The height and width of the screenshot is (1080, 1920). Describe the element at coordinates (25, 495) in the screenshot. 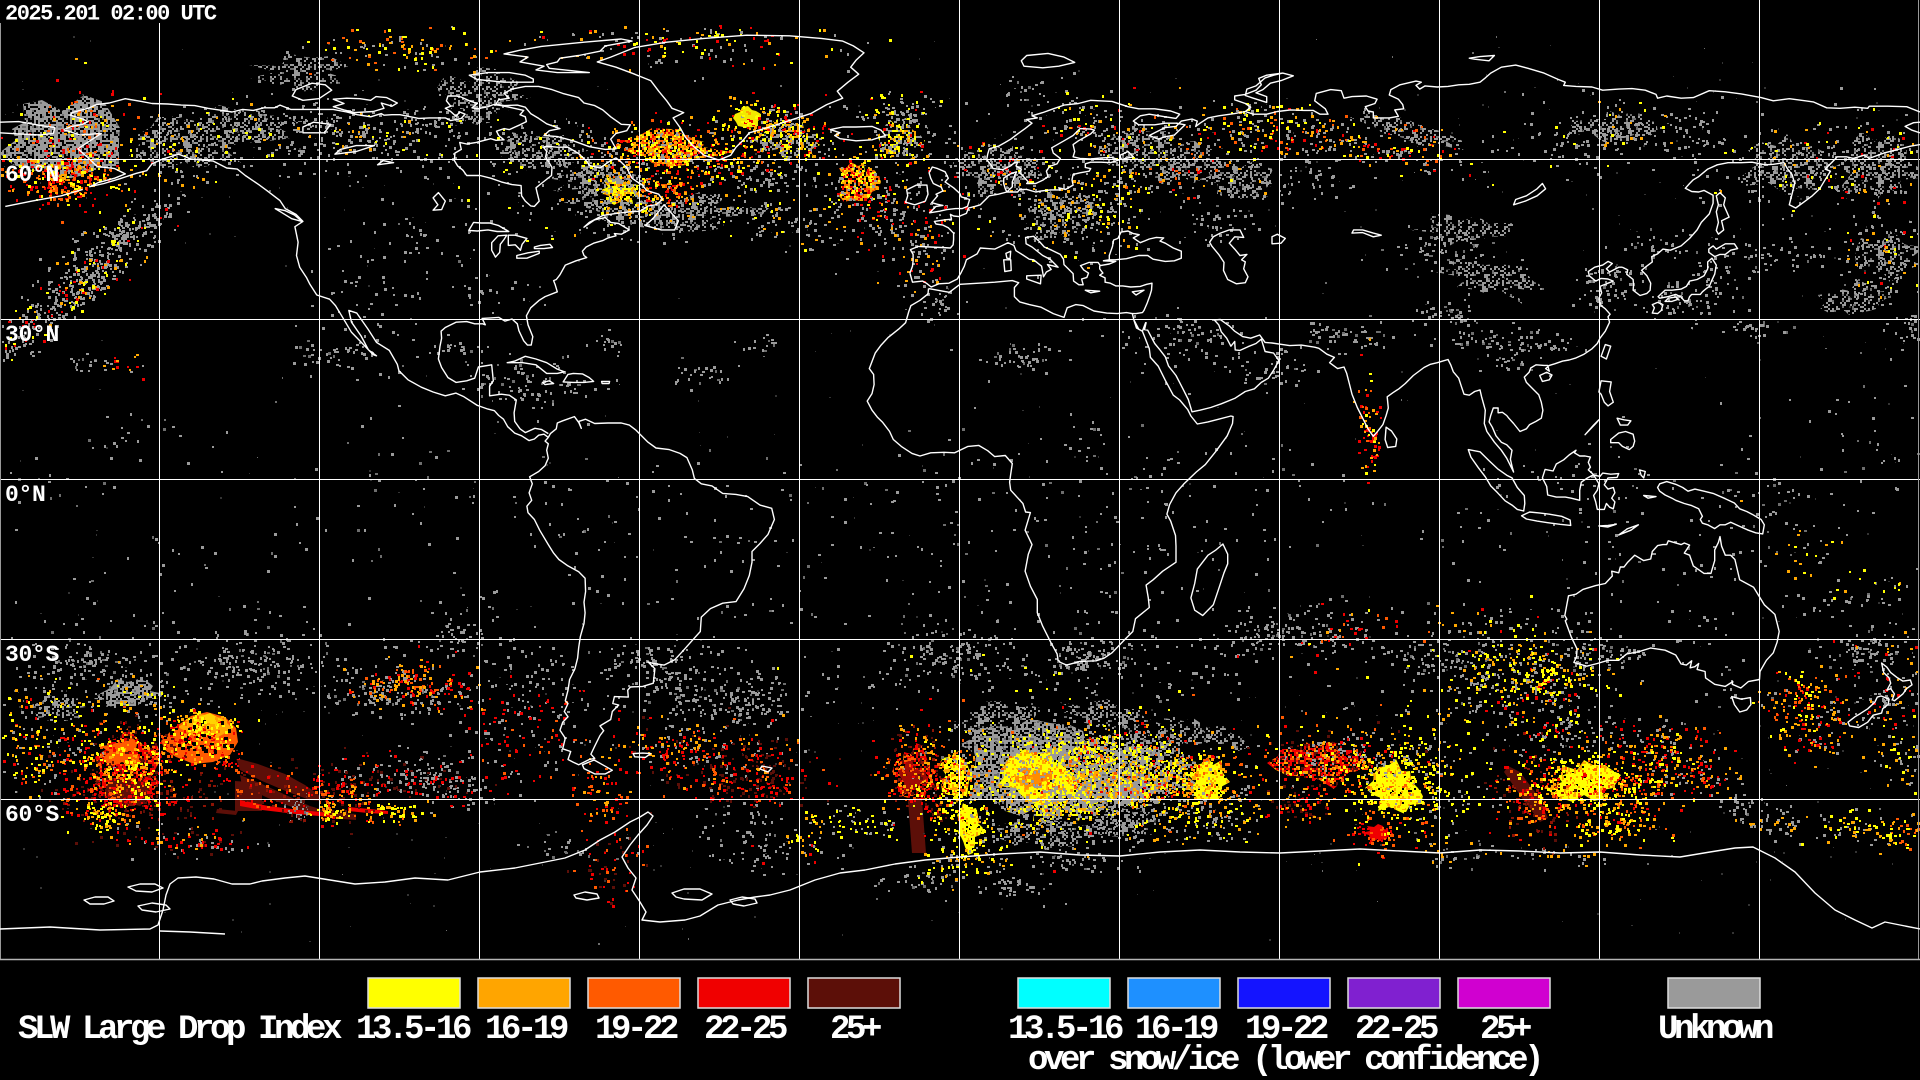

I see `svg-text: 0°N` at that location.